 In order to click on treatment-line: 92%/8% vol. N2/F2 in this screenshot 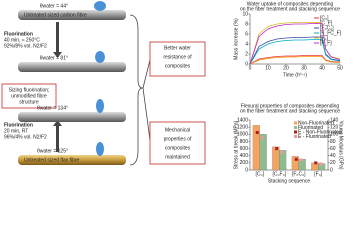, I will do `click(25, 46)`.